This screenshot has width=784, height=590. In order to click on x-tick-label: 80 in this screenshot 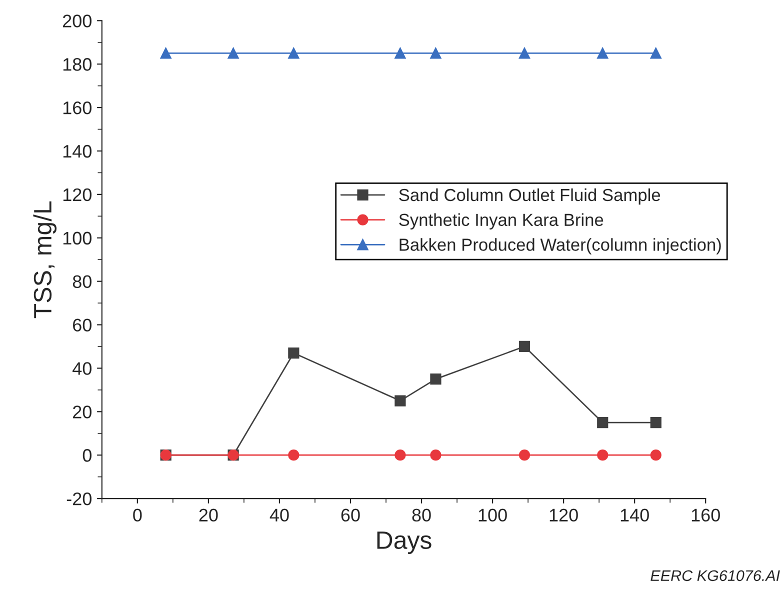, I will do `click(421, 515)`.